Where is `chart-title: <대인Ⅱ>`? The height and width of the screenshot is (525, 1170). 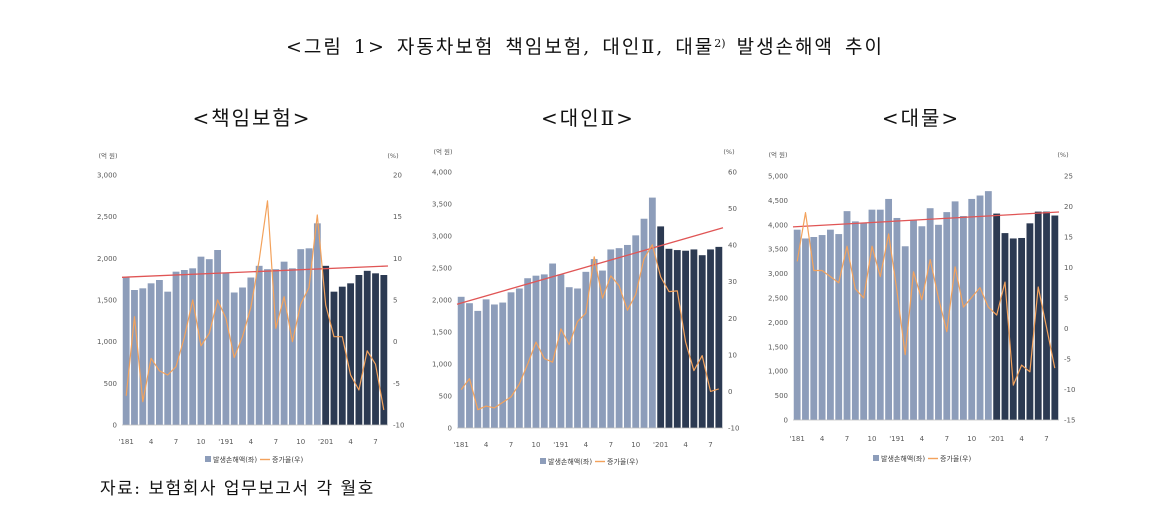 chart-title: <대인Ⅱ> is located at coordinates (588, 118).